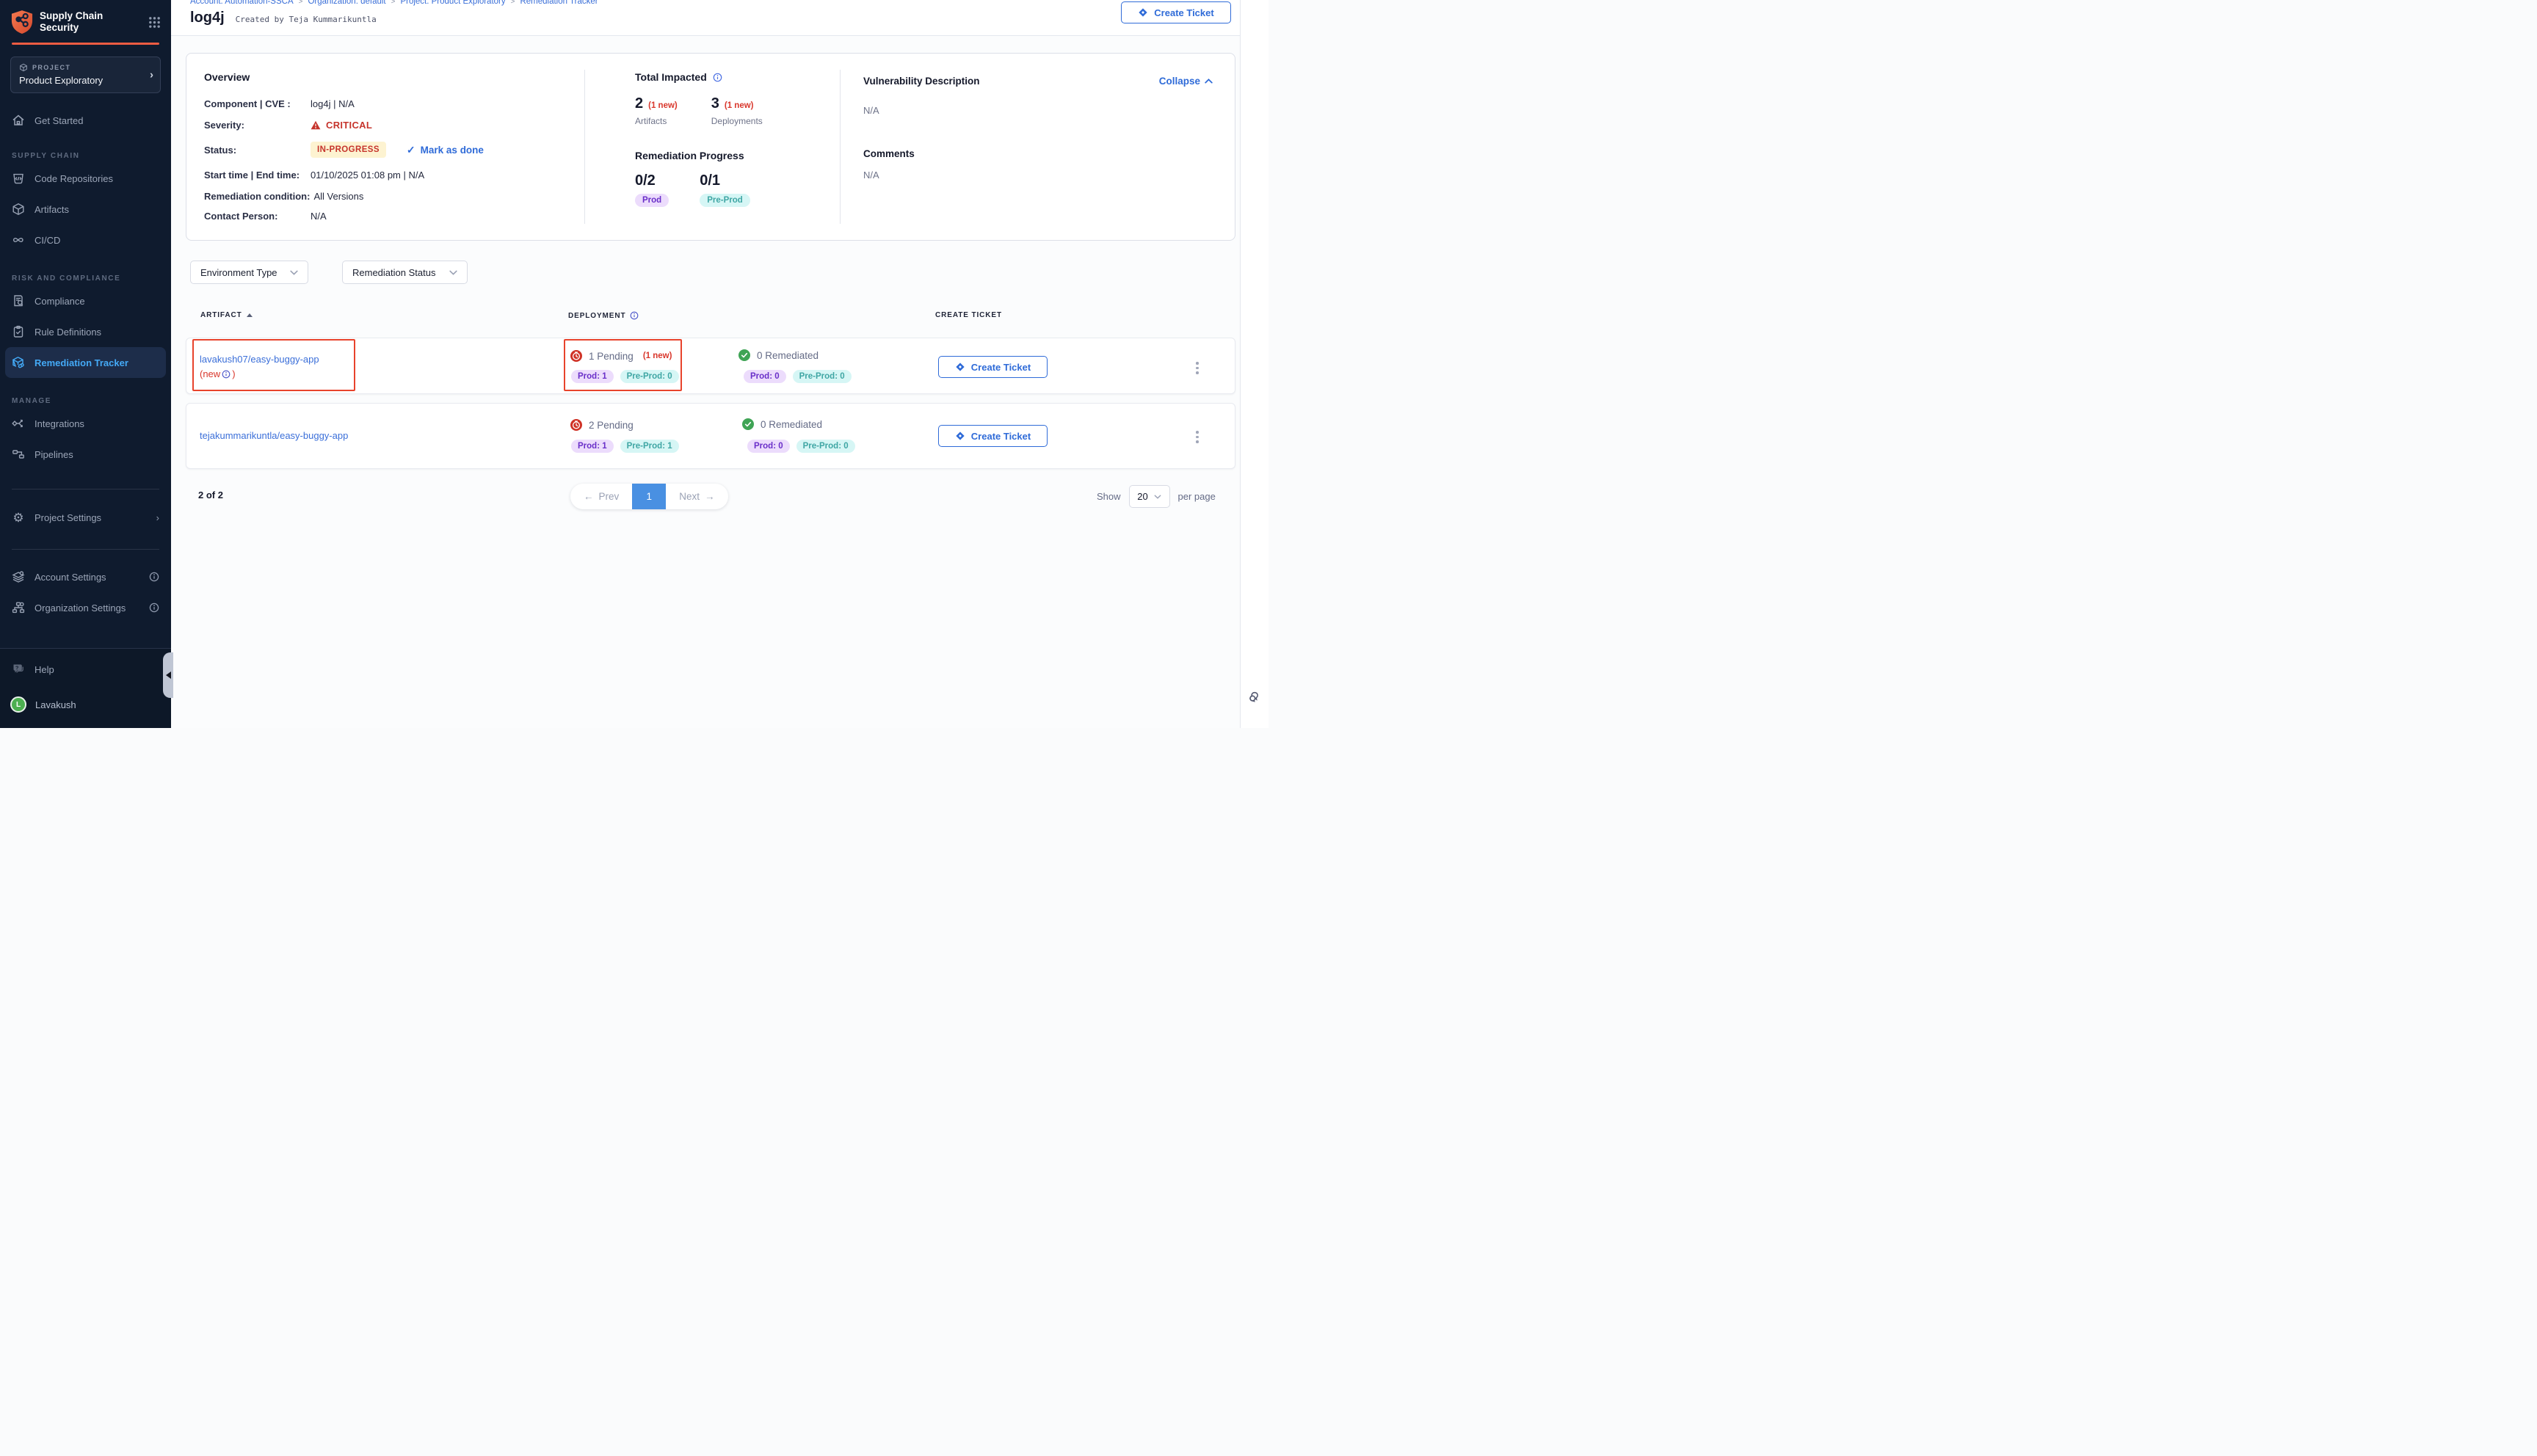  What do you see at coordinates (85, 240) in the screenshot?
I see `sidebar-item-cicd: CI/CD` at bounding box center [85, 240].